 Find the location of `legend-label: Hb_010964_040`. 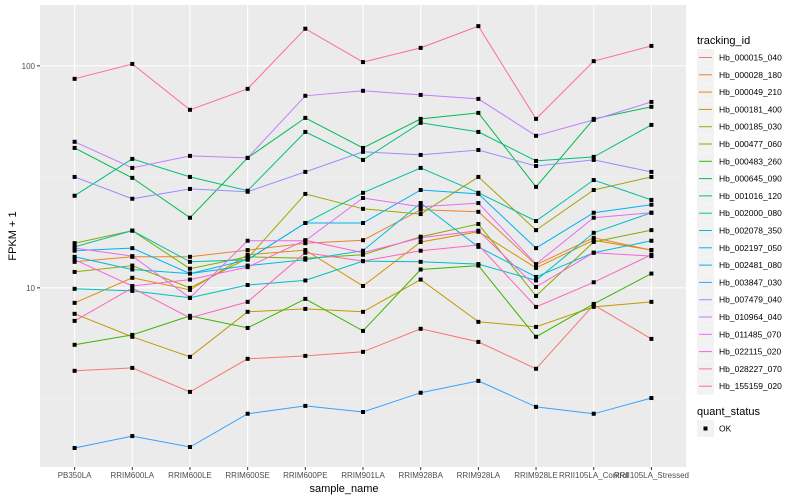

legend-label: Hb_010964_040 is located at coordinates (750, 317).